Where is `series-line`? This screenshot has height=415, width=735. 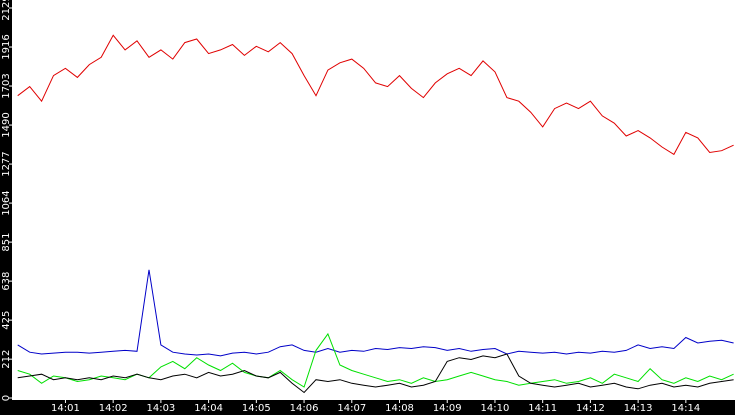
series-line is located at coordinates (375, 373).